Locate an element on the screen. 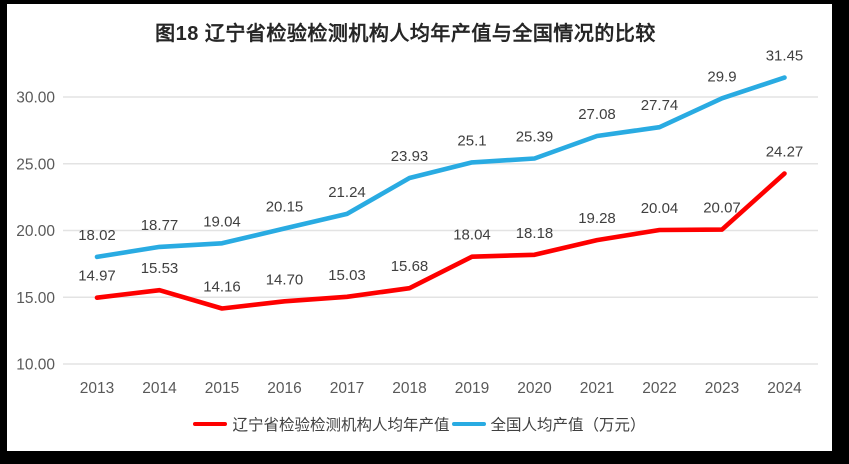  x-tick-label: 2022 is located at coordinates (659, 388).